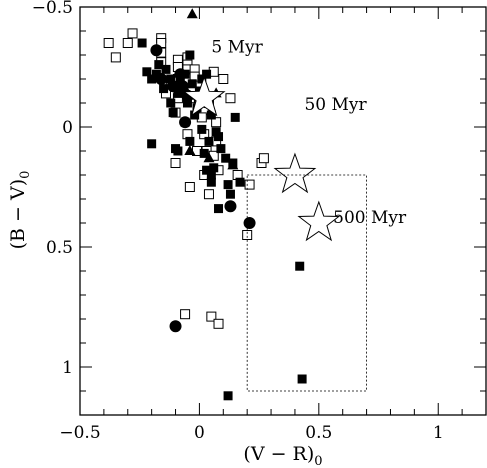  Describe the element at coordinates (52, 9) in the screenshot. I see `y-tick-label: −0.5` at that location.